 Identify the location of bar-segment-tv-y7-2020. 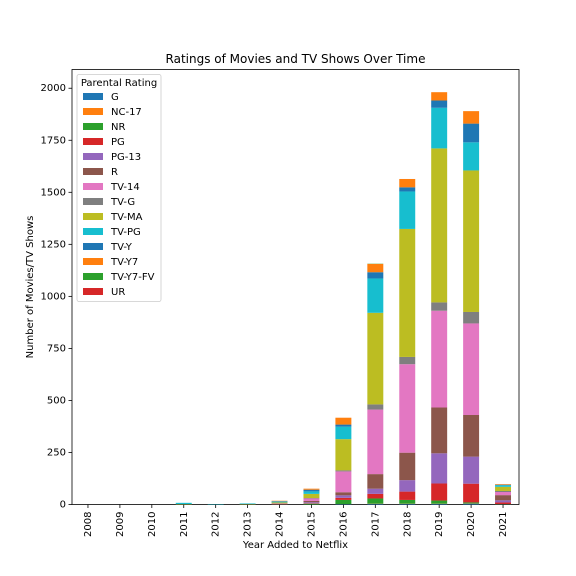
(471, 117).